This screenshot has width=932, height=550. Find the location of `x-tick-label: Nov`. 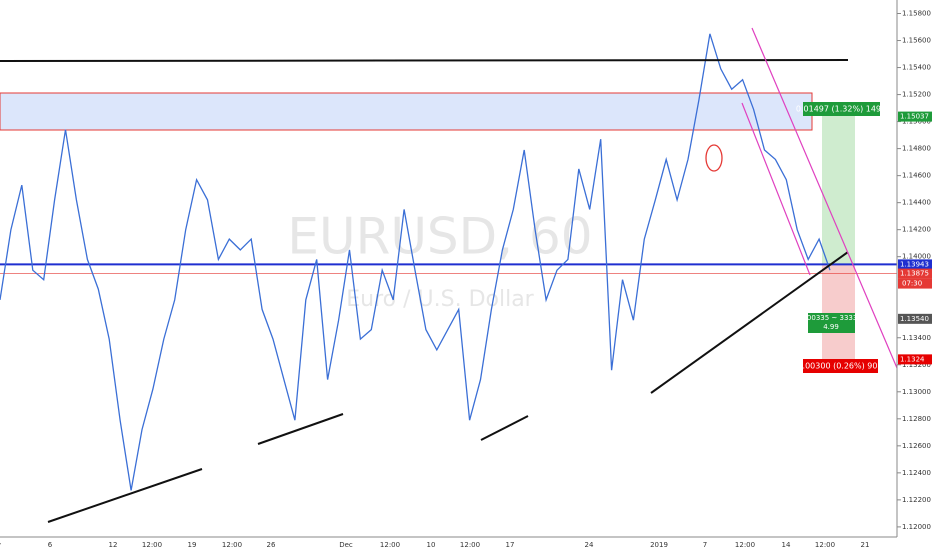

x-tick-label: Nov is located at coordinates (0, 545).